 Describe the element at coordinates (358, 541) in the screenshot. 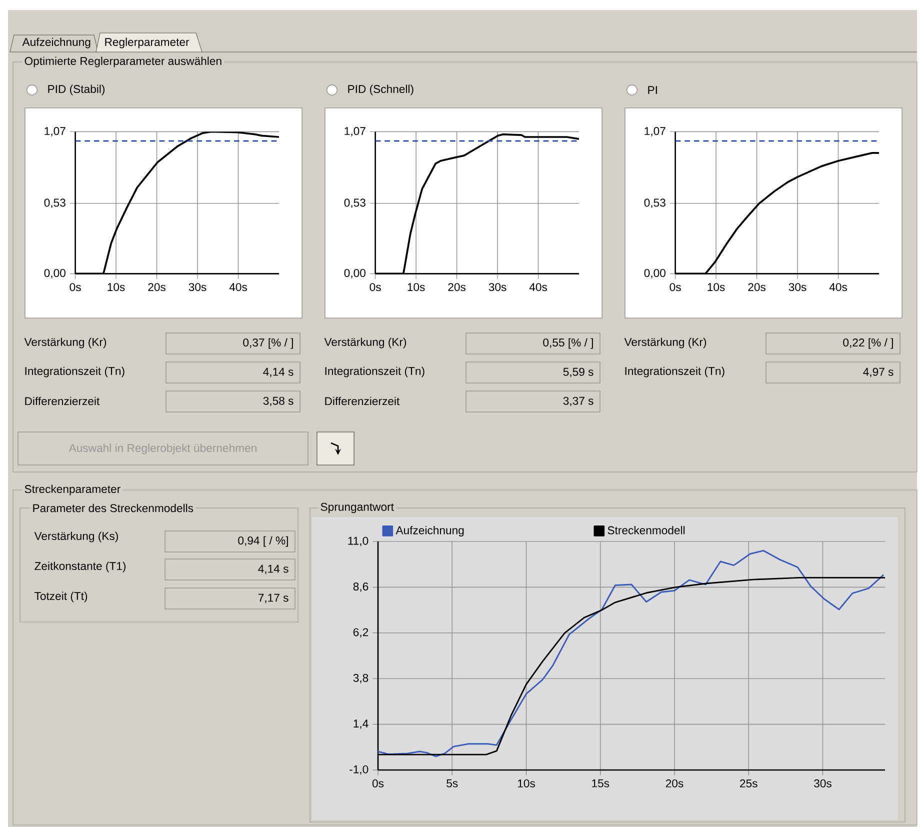

I see `y-tick-label: 11,0` at that location.